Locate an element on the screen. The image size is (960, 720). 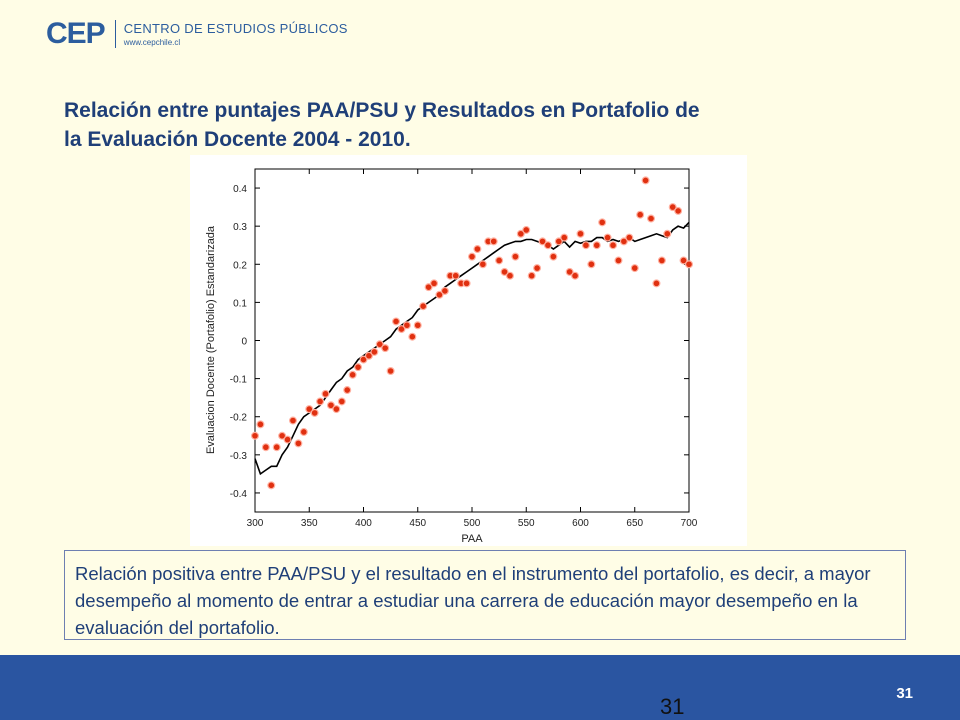
x-tick-label: 300 is located at coordinates (255, 523).